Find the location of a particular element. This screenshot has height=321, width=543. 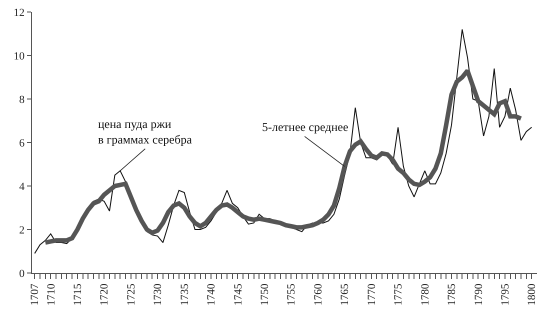

x-tick-label: 1720 is located at coordinates (104, 294).